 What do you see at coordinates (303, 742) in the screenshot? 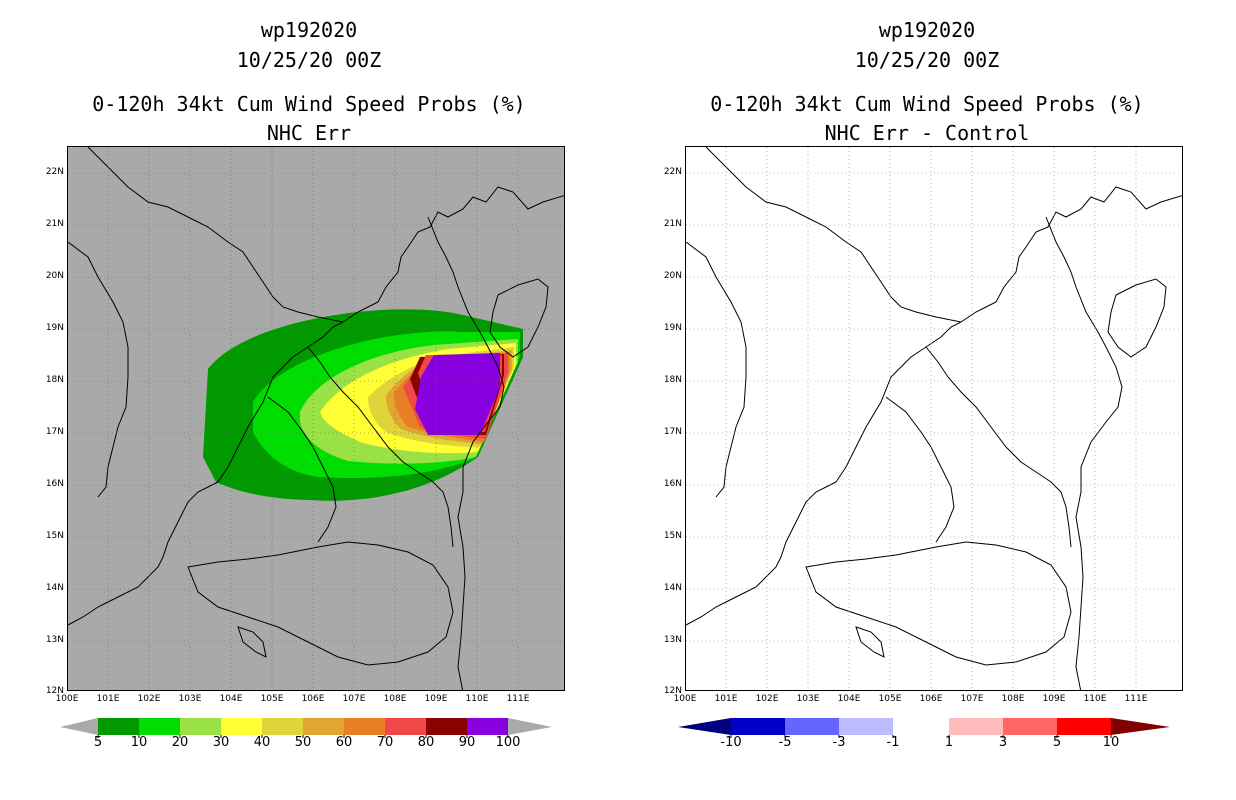
I see `colorbar-label-50: 50` at bounding box center [303, 742].